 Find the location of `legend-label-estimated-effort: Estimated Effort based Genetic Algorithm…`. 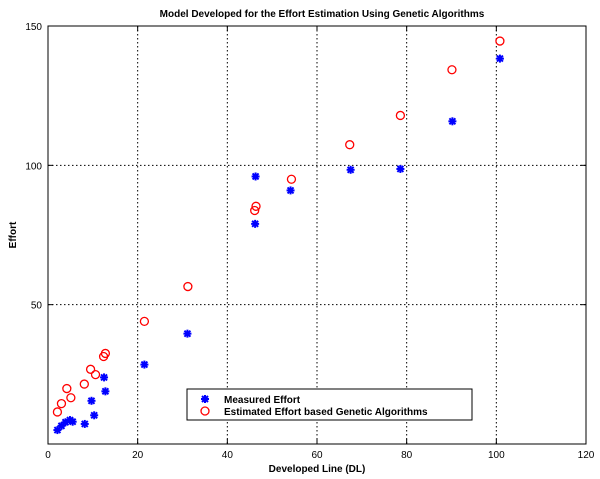

legend-label-estimated-effort: Estimated Effort based Genetic Algorithm… is located at coordinates (326, 412).